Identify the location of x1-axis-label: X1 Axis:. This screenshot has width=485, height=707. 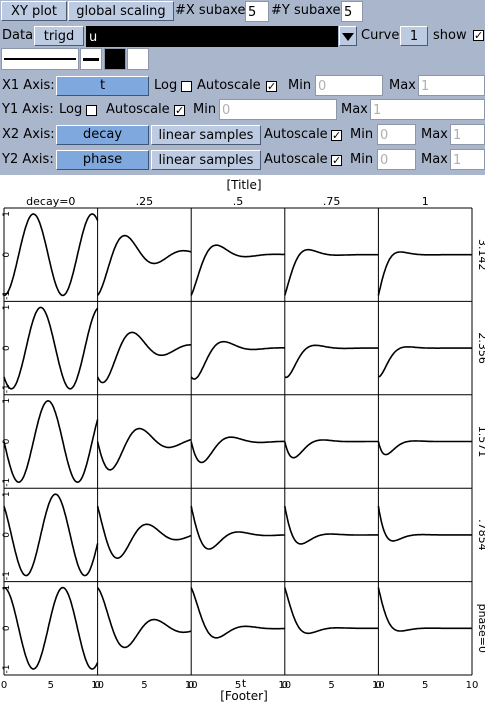
(28, 85).